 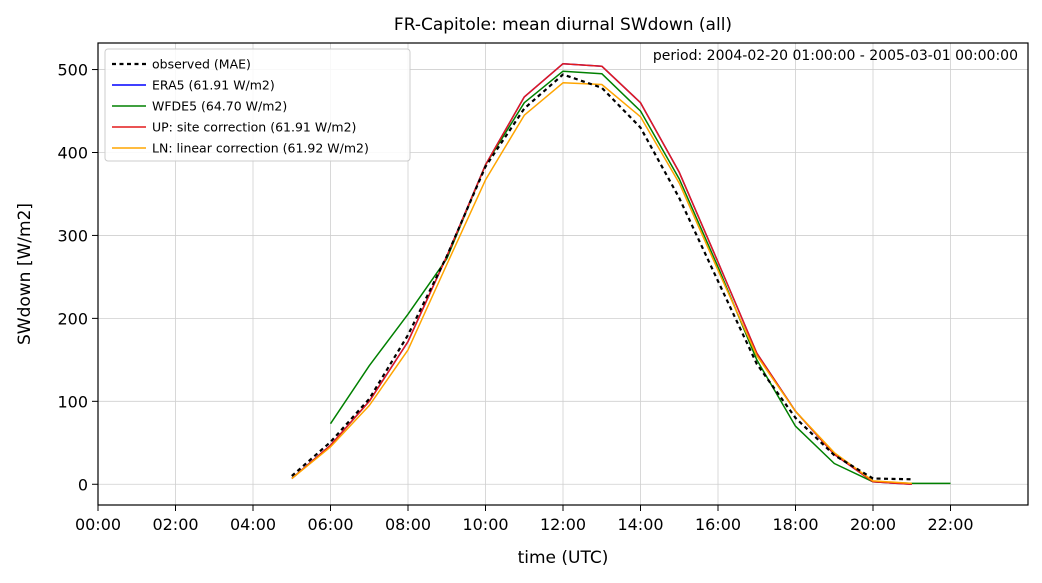 What do you see at coordinates (77, 277) in the screenshot?
I see `y-axis-ticks: 0 100 200 300 400 500` at bounding box center [77, 277].